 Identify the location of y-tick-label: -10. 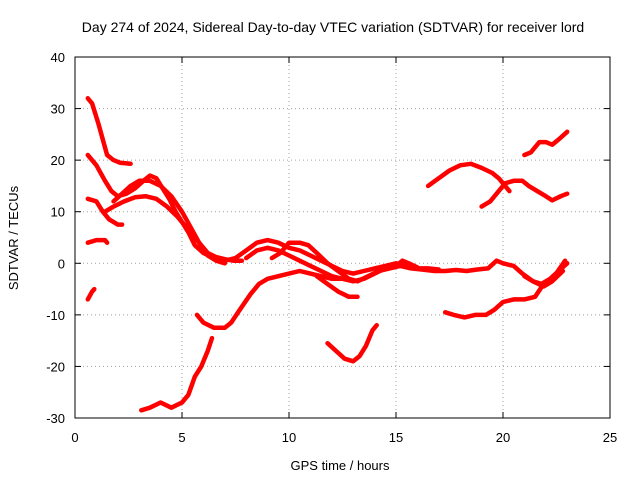
(55, 315).